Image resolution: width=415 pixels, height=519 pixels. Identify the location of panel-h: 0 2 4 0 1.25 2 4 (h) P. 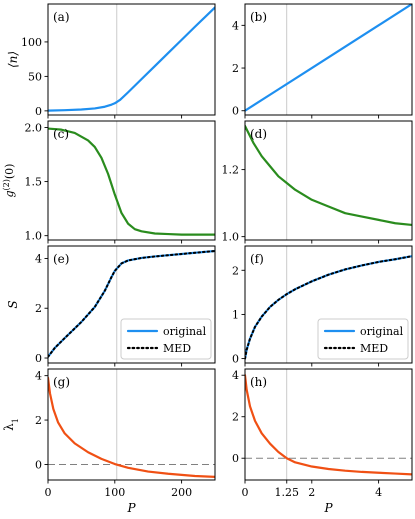
(322, 441).